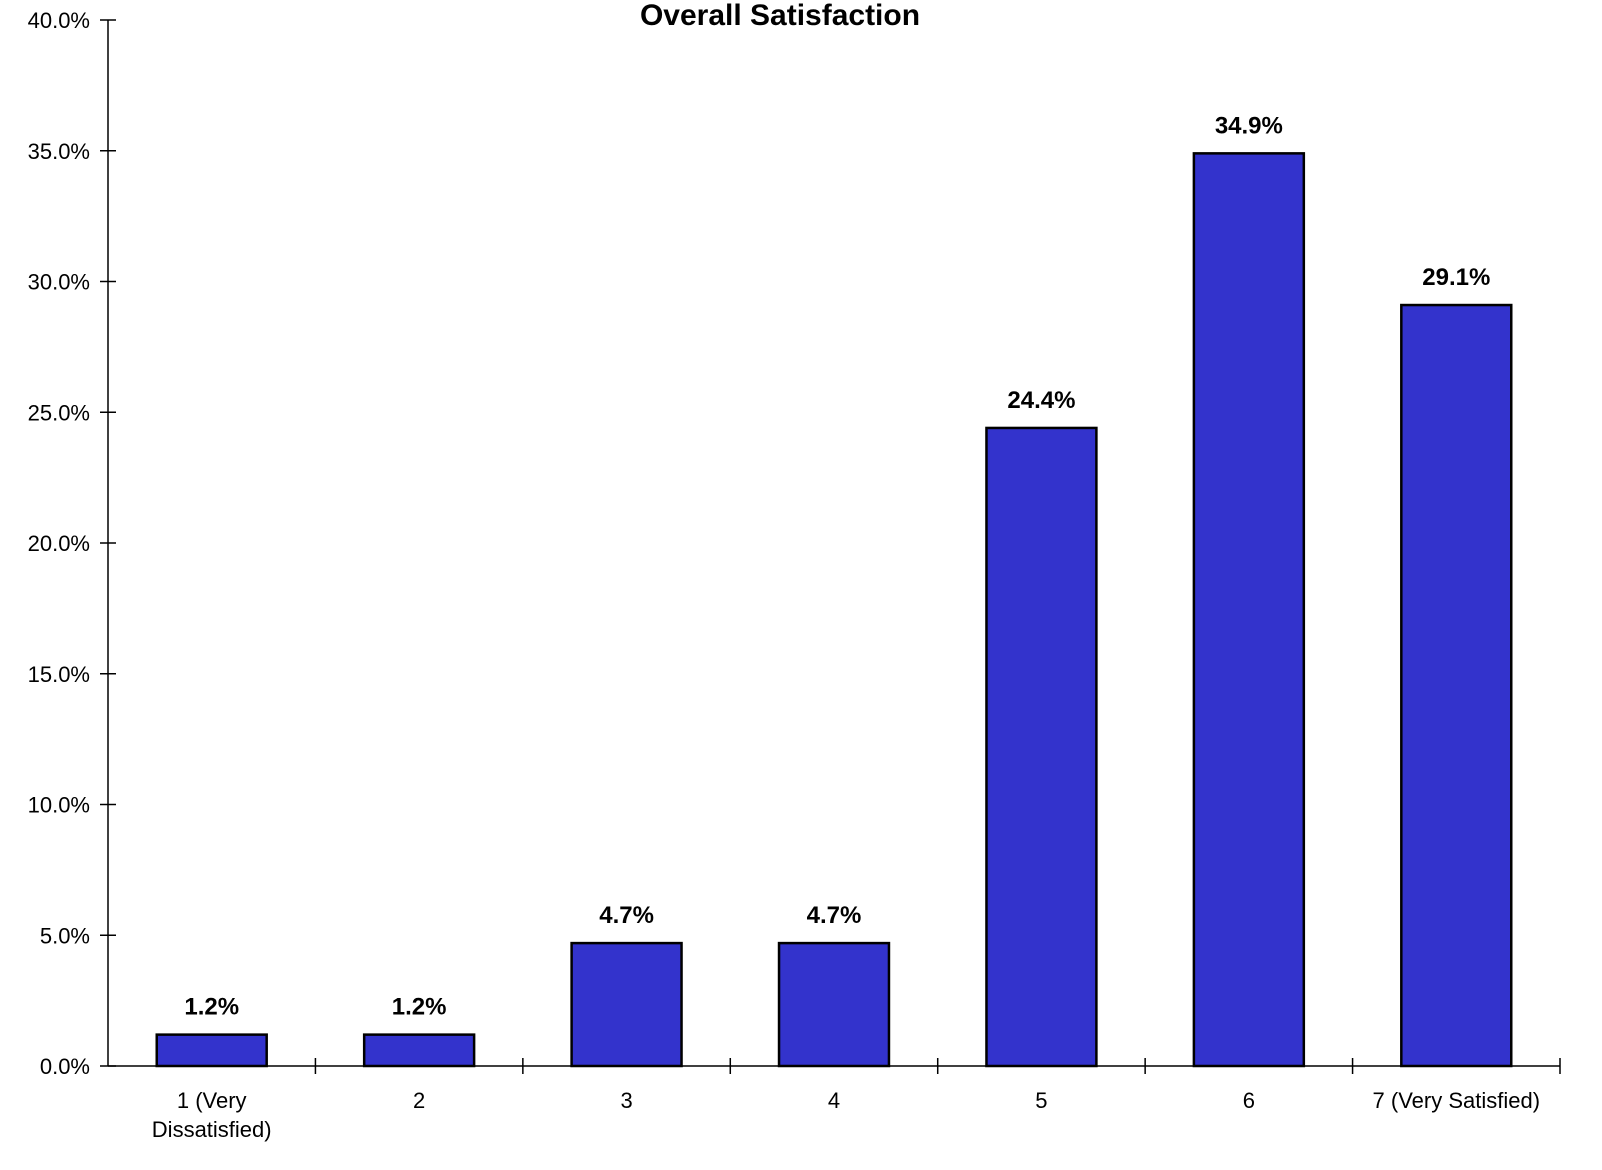 The height and width of the screenshot is (1170, 1602). I want to click on x-tick-label: 7 (Very Satisfied), so click(1457, 1100).